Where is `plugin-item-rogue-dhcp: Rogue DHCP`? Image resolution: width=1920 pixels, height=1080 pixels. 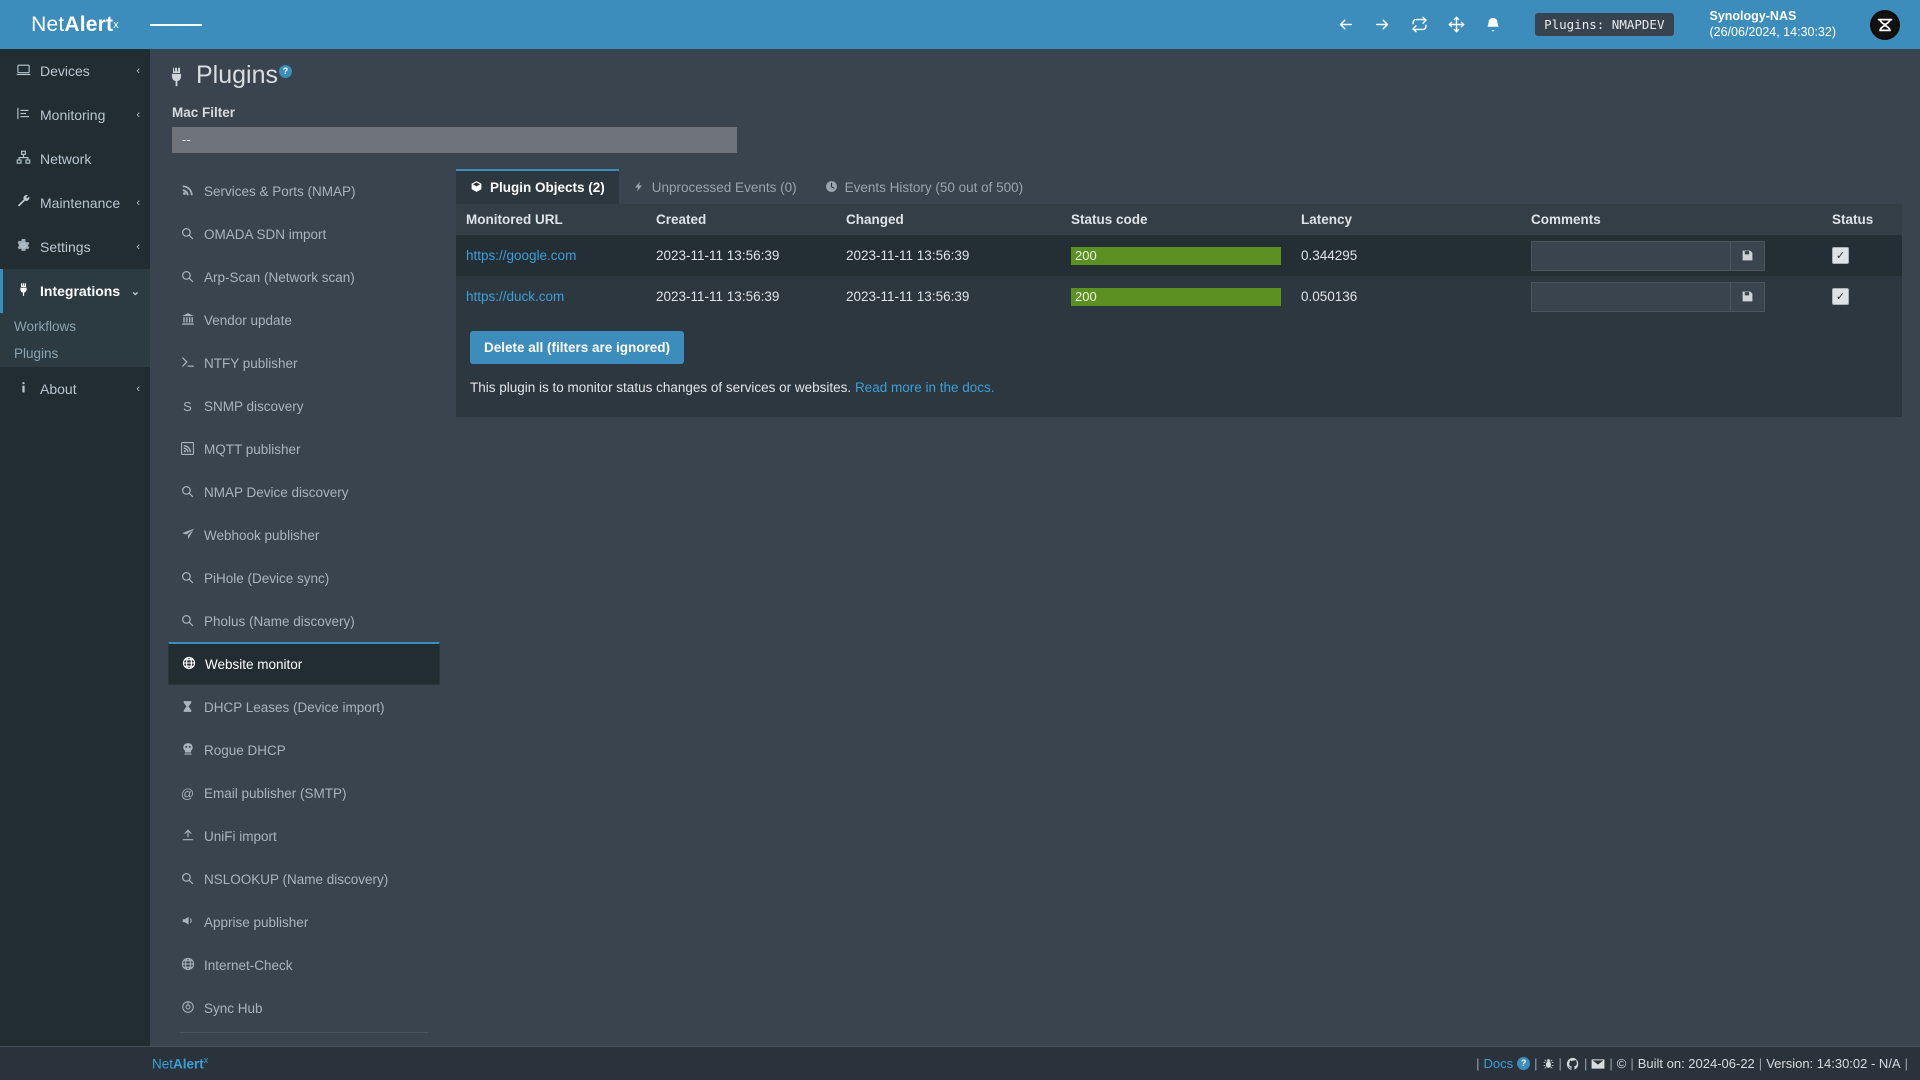
plugin-item-rogue-dhcp: Rogue DHCP is located at coordinates (304, 749).